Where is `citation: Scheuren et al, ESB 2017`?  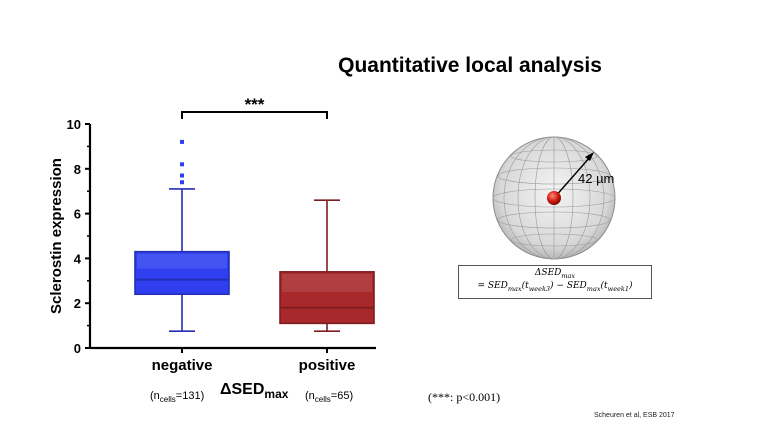
citation: Scheuren et al, ESB 2017 is located at coordinates (634, 415).